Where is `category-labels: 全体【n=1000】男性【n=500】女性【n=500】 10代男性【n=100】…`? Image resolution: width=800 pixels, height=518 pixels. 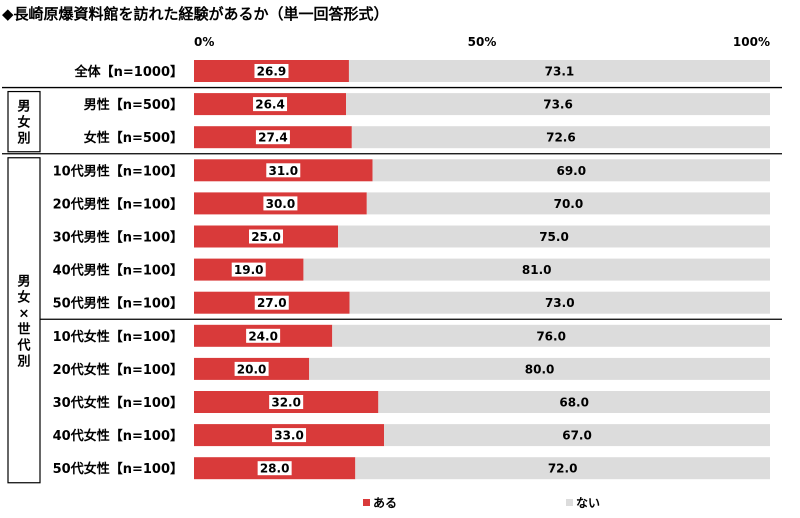 category-labels: 全体【n=1000】男性【n=500】女性【n=500】 10代男性【n=100】… is located at coordinates (118, 270).